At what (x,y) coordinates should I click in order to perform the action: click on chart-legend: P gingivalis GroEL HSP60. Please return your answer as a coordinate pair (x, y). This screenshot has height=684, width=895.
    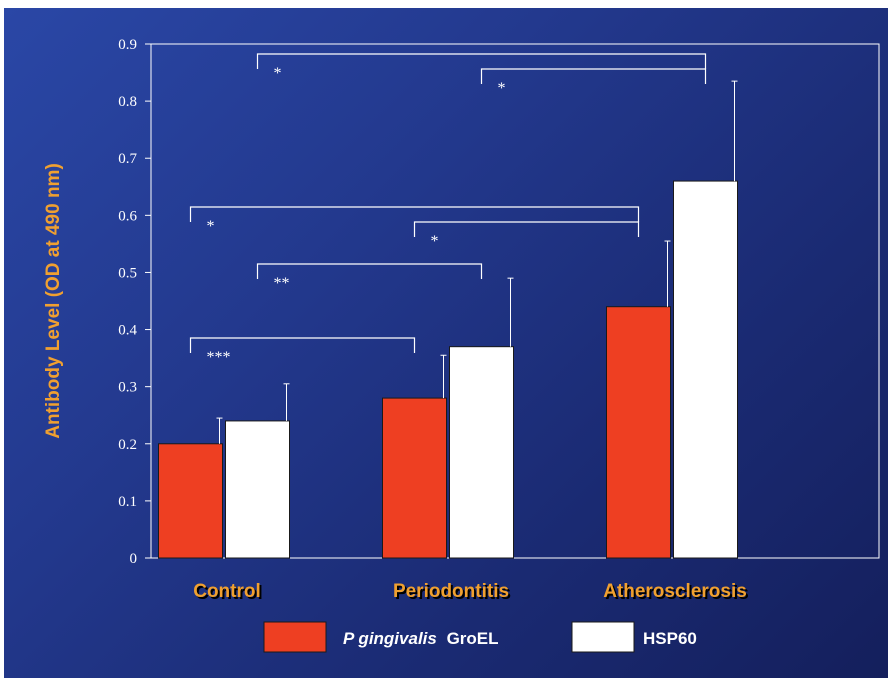
    Looking at the image, I should click on (480, 637).